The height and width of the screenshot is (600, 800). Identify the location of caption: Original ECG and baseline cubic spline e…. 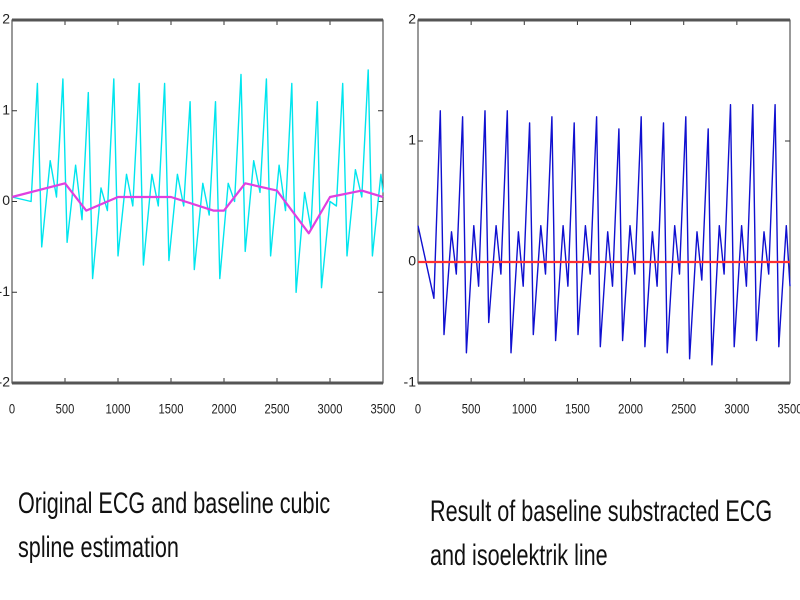
(174, 525).